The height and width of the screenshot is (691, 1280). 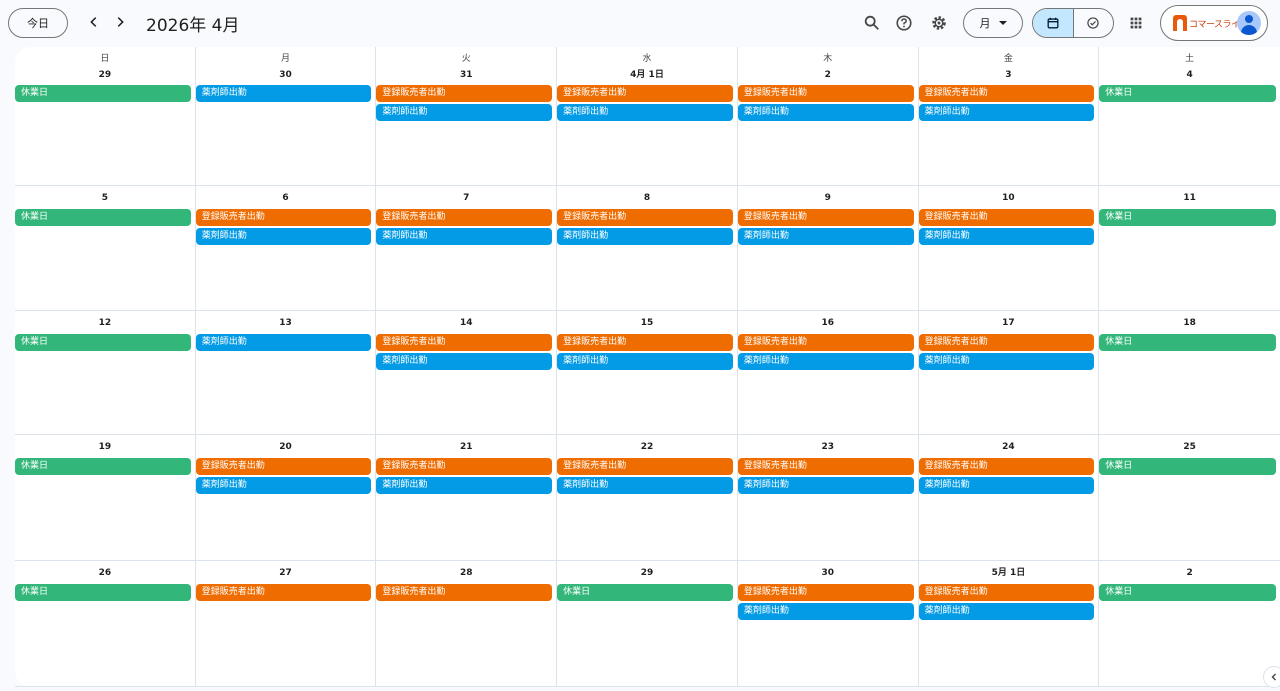 What do you see at coordinates (467, 248) in the screenshot?
I see `day-cell: 7 登録販売者出勤 薬剤師出勤` at bounding box center [467, 248].